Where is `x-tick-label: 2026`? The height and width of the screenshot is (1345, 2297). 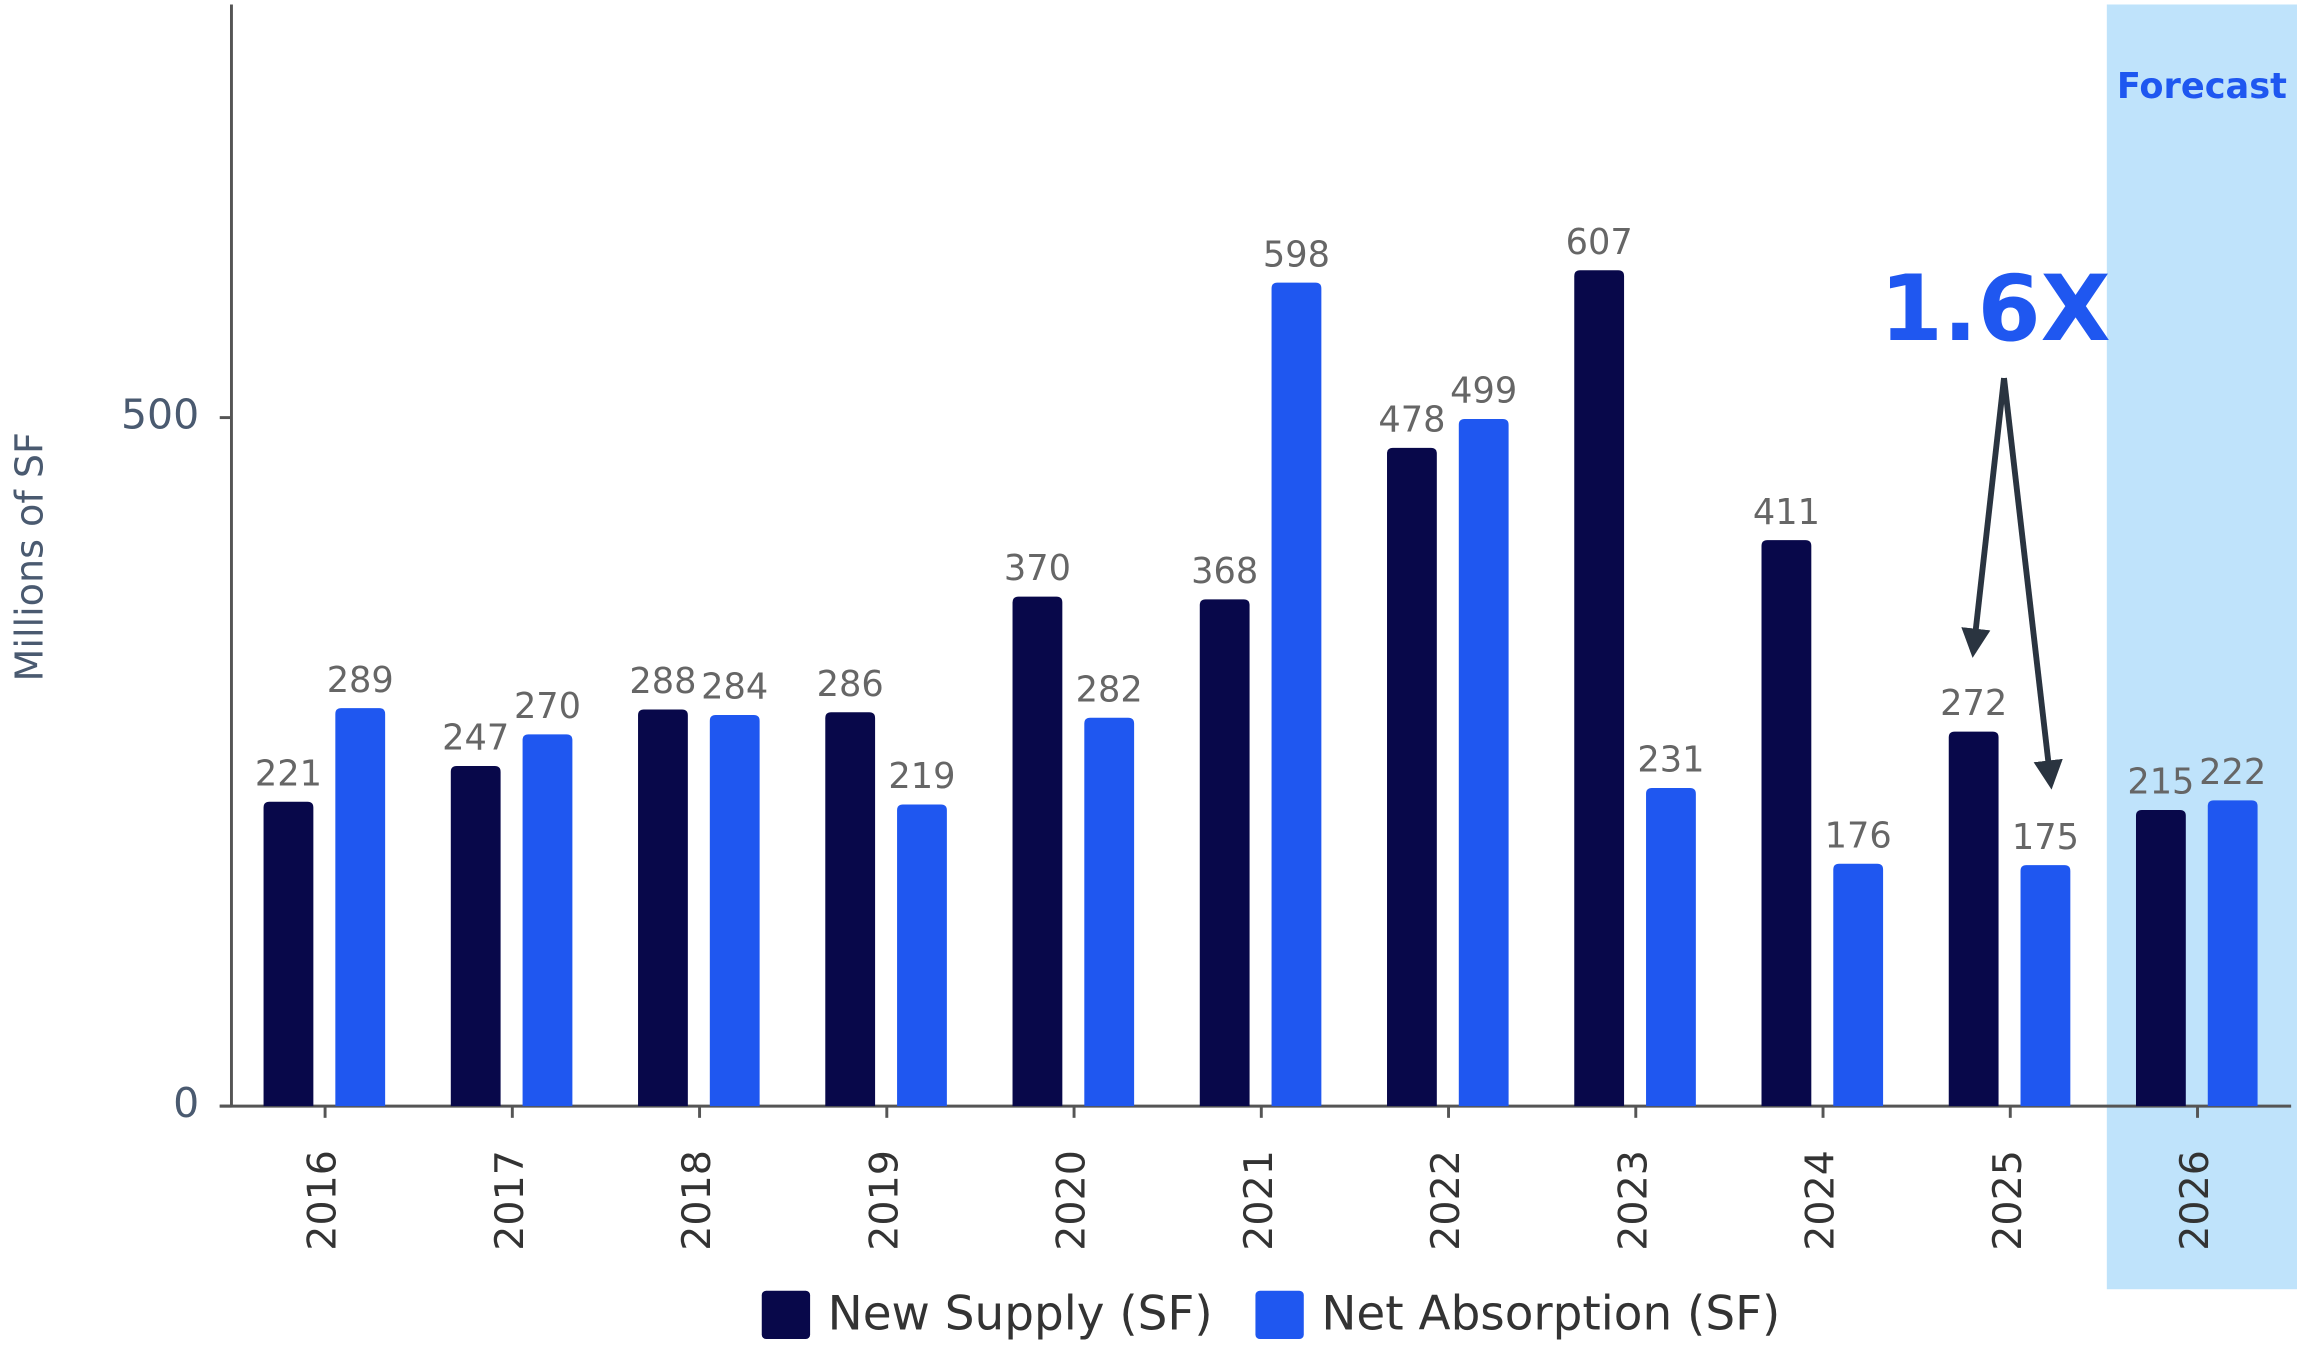
x-tick-label: 2026 is located at coordinates (2195, 1200).